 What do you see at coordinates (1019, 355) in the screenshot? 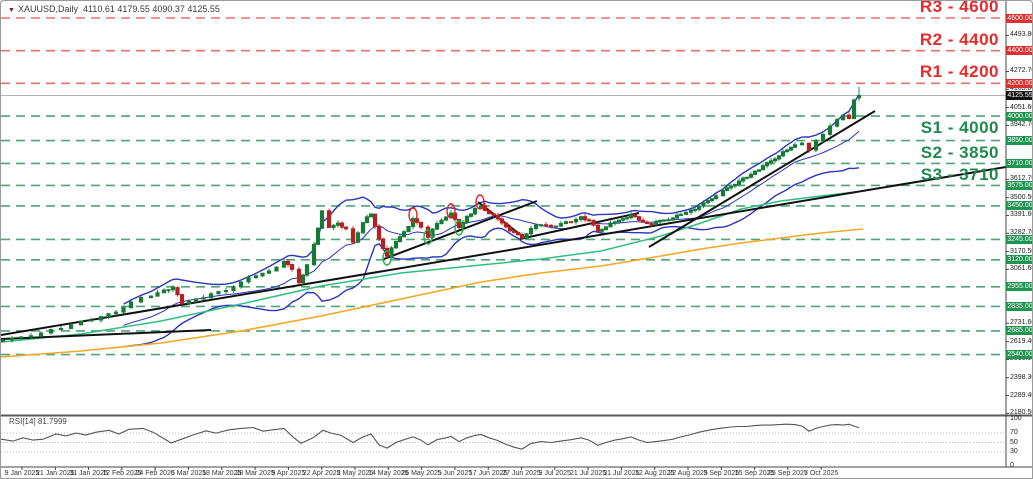
I see `support-price-badge: 2540.00` at bounding box center [1019, 355].